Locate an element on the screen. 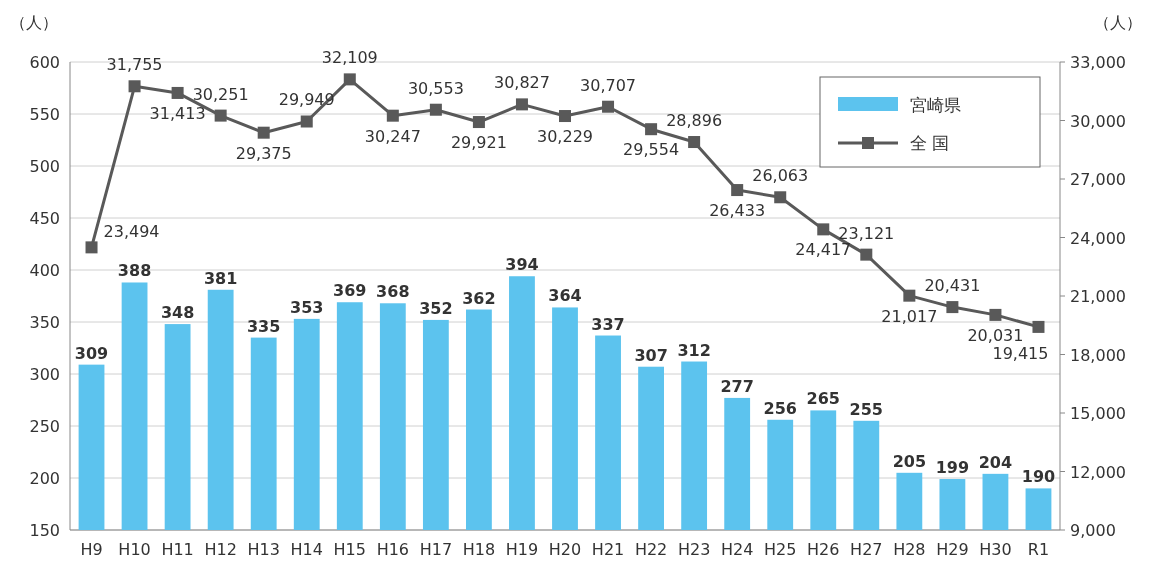  data-label: 29,554 is located at coordinates (651, 150).